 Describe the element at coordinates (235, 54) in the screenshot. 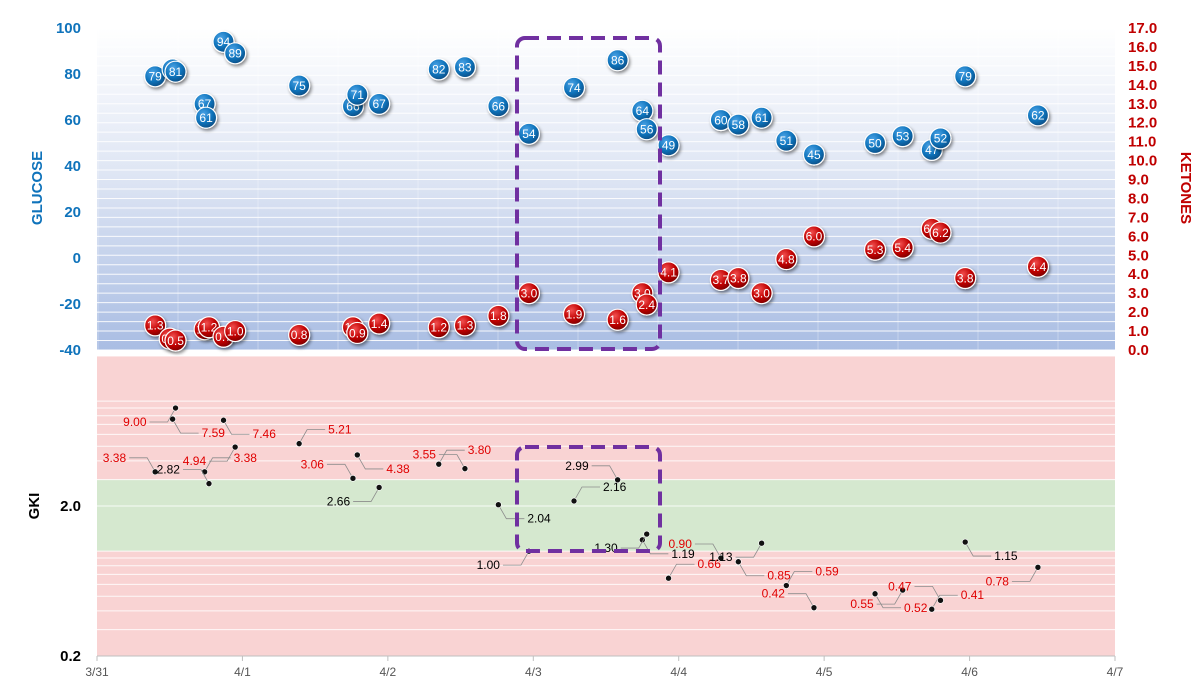

I see `glucose-point-label: 89` at that location.